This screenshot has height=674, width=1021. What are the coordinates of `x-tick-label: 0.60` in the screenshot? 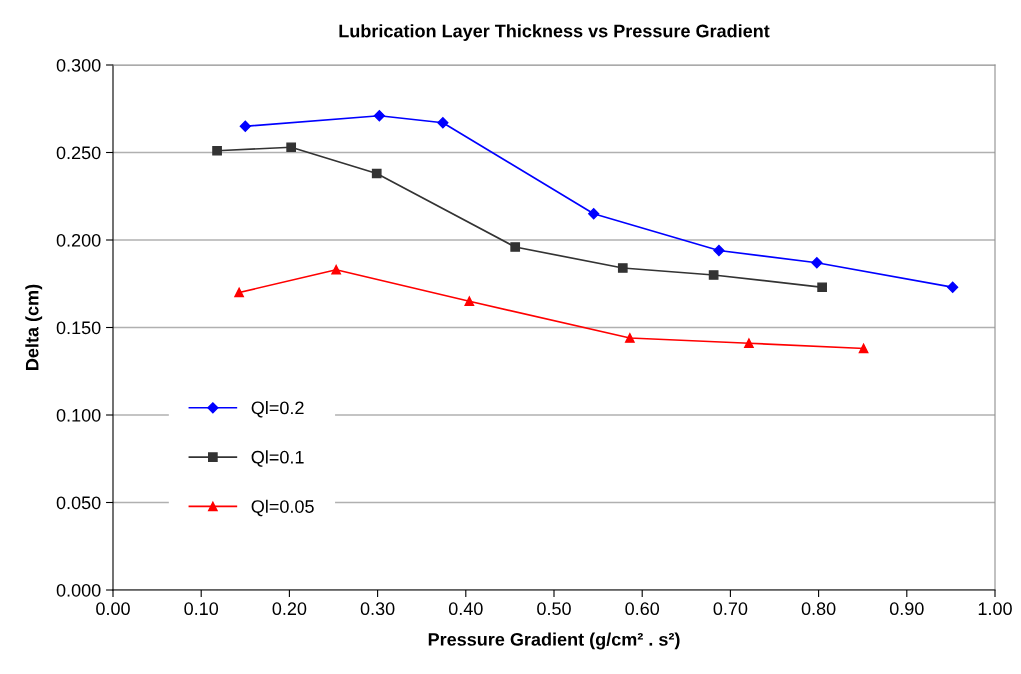 It's located at (642, 609).